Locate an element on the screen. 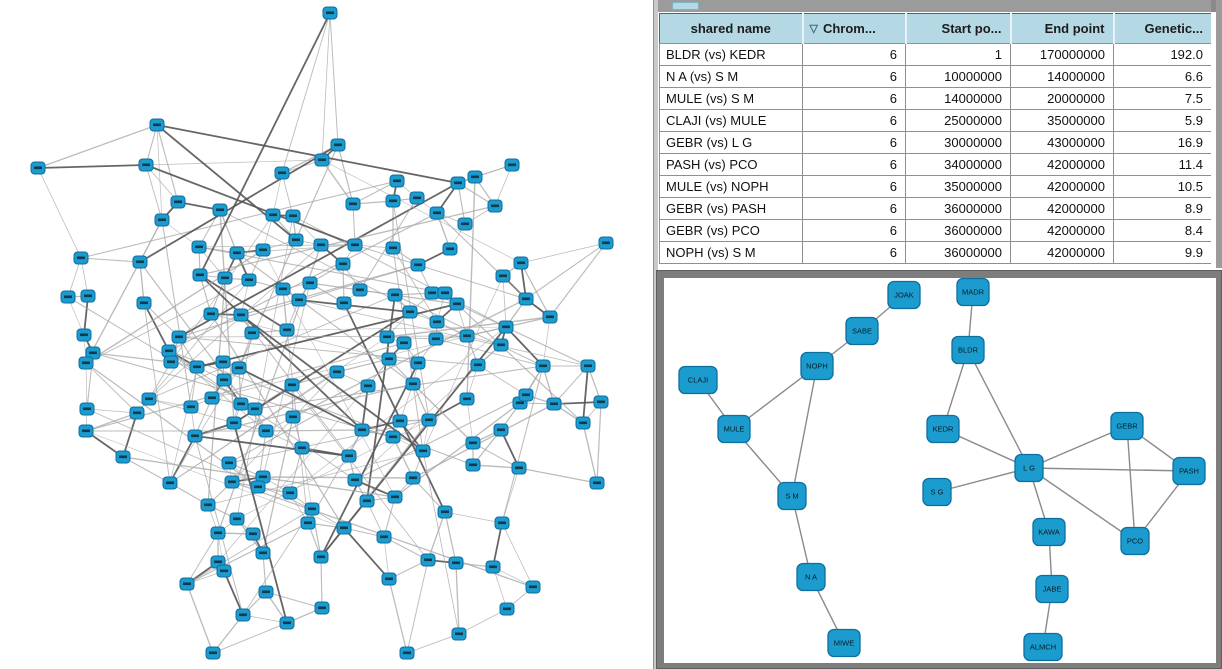 The width and height of the screenshot is (1222, 669). table-row: NOPH (vs) S M 6 36000000 42000000 9.9 is located at coordinates (935, 252).